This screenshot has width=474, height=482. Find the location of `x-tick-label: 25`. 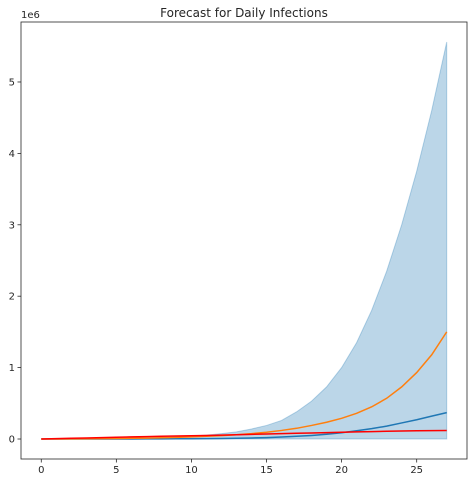

x-tick-label: 25 is located at coordinates (416, 470).